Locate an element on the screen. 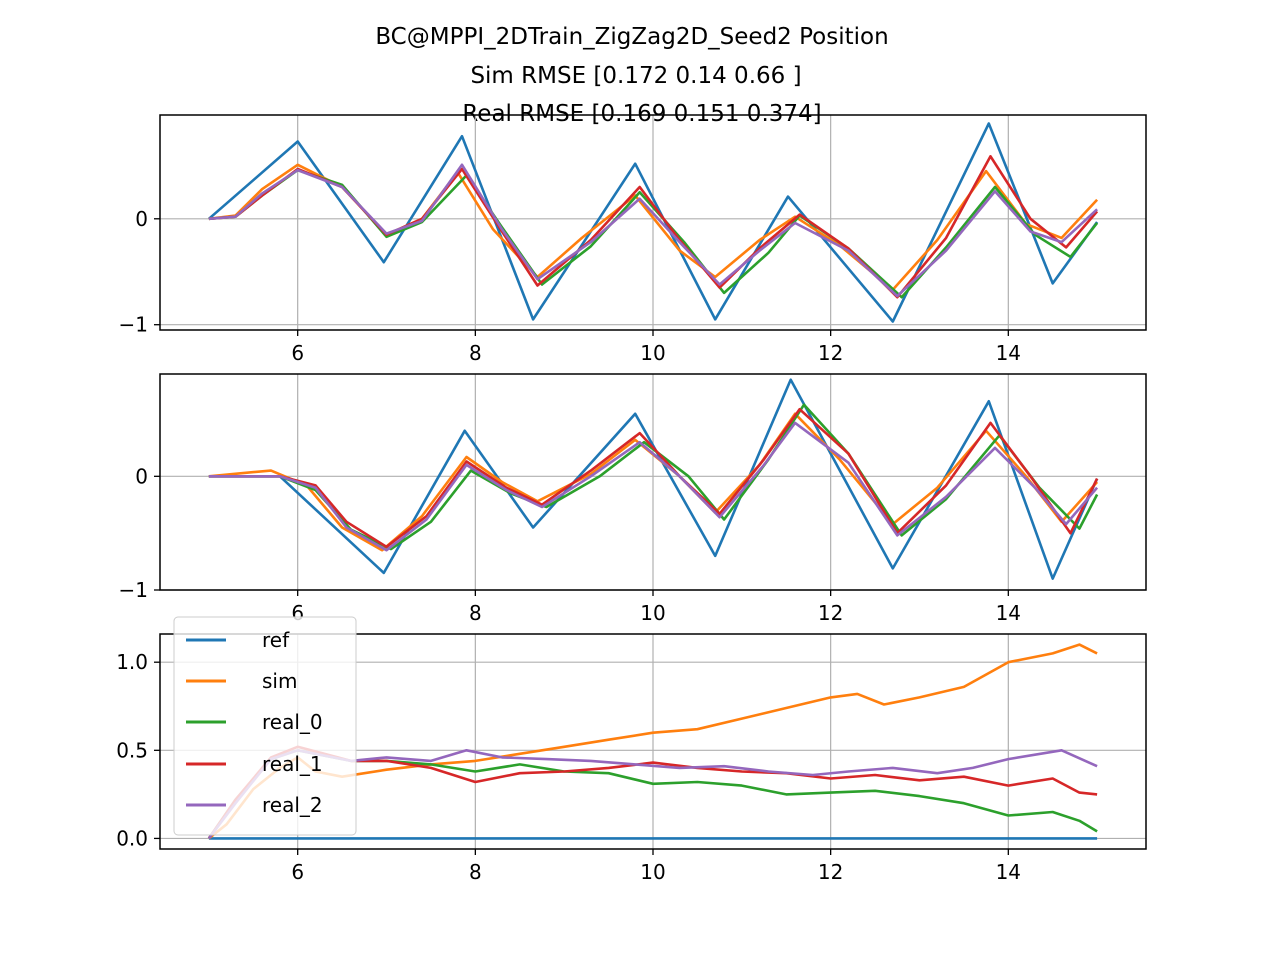 This screenshot has width=1273, height=955. legend: ref sim real_0 real_1 real_2 is located at coordinates (265, 726).